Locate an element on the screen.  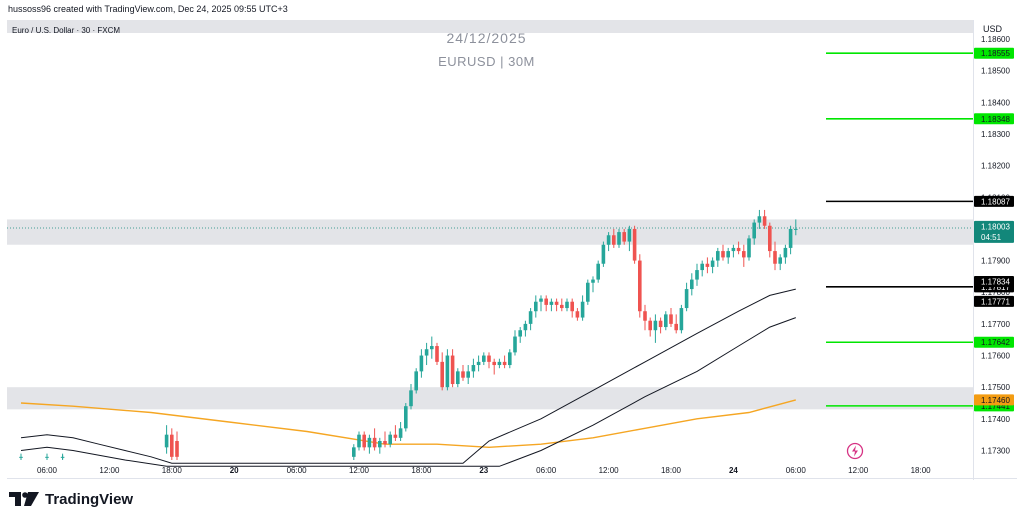
x-tick-label: 24 is located at coordinates (733, 470).